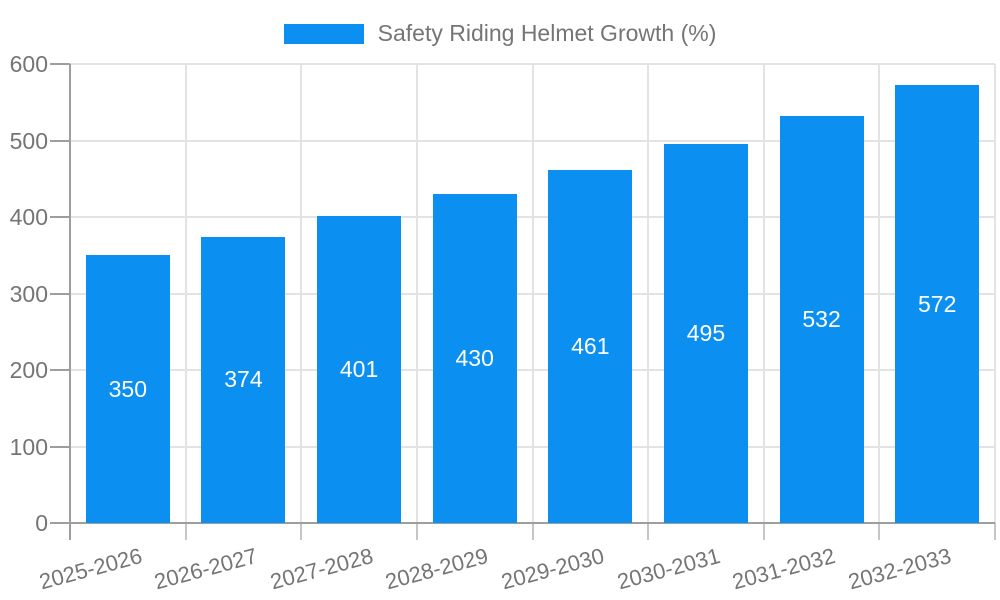 The width and height of the screenshot is (1000, 600). I want to click on bar-value-label: 572, so click(937, 303).